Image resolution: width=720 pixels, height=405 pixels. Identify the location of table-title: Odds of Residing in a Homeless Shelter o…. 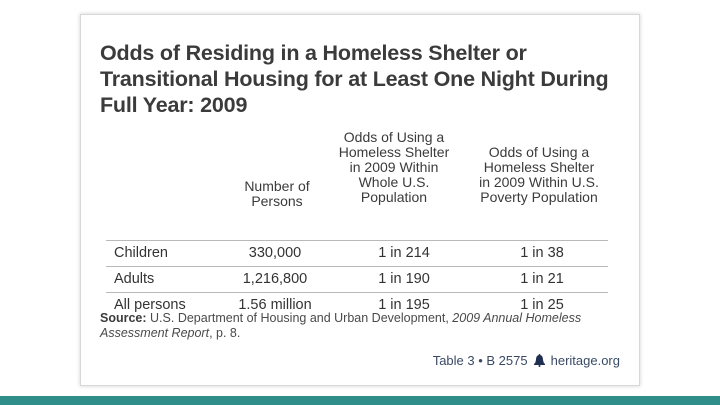
(360, 79).